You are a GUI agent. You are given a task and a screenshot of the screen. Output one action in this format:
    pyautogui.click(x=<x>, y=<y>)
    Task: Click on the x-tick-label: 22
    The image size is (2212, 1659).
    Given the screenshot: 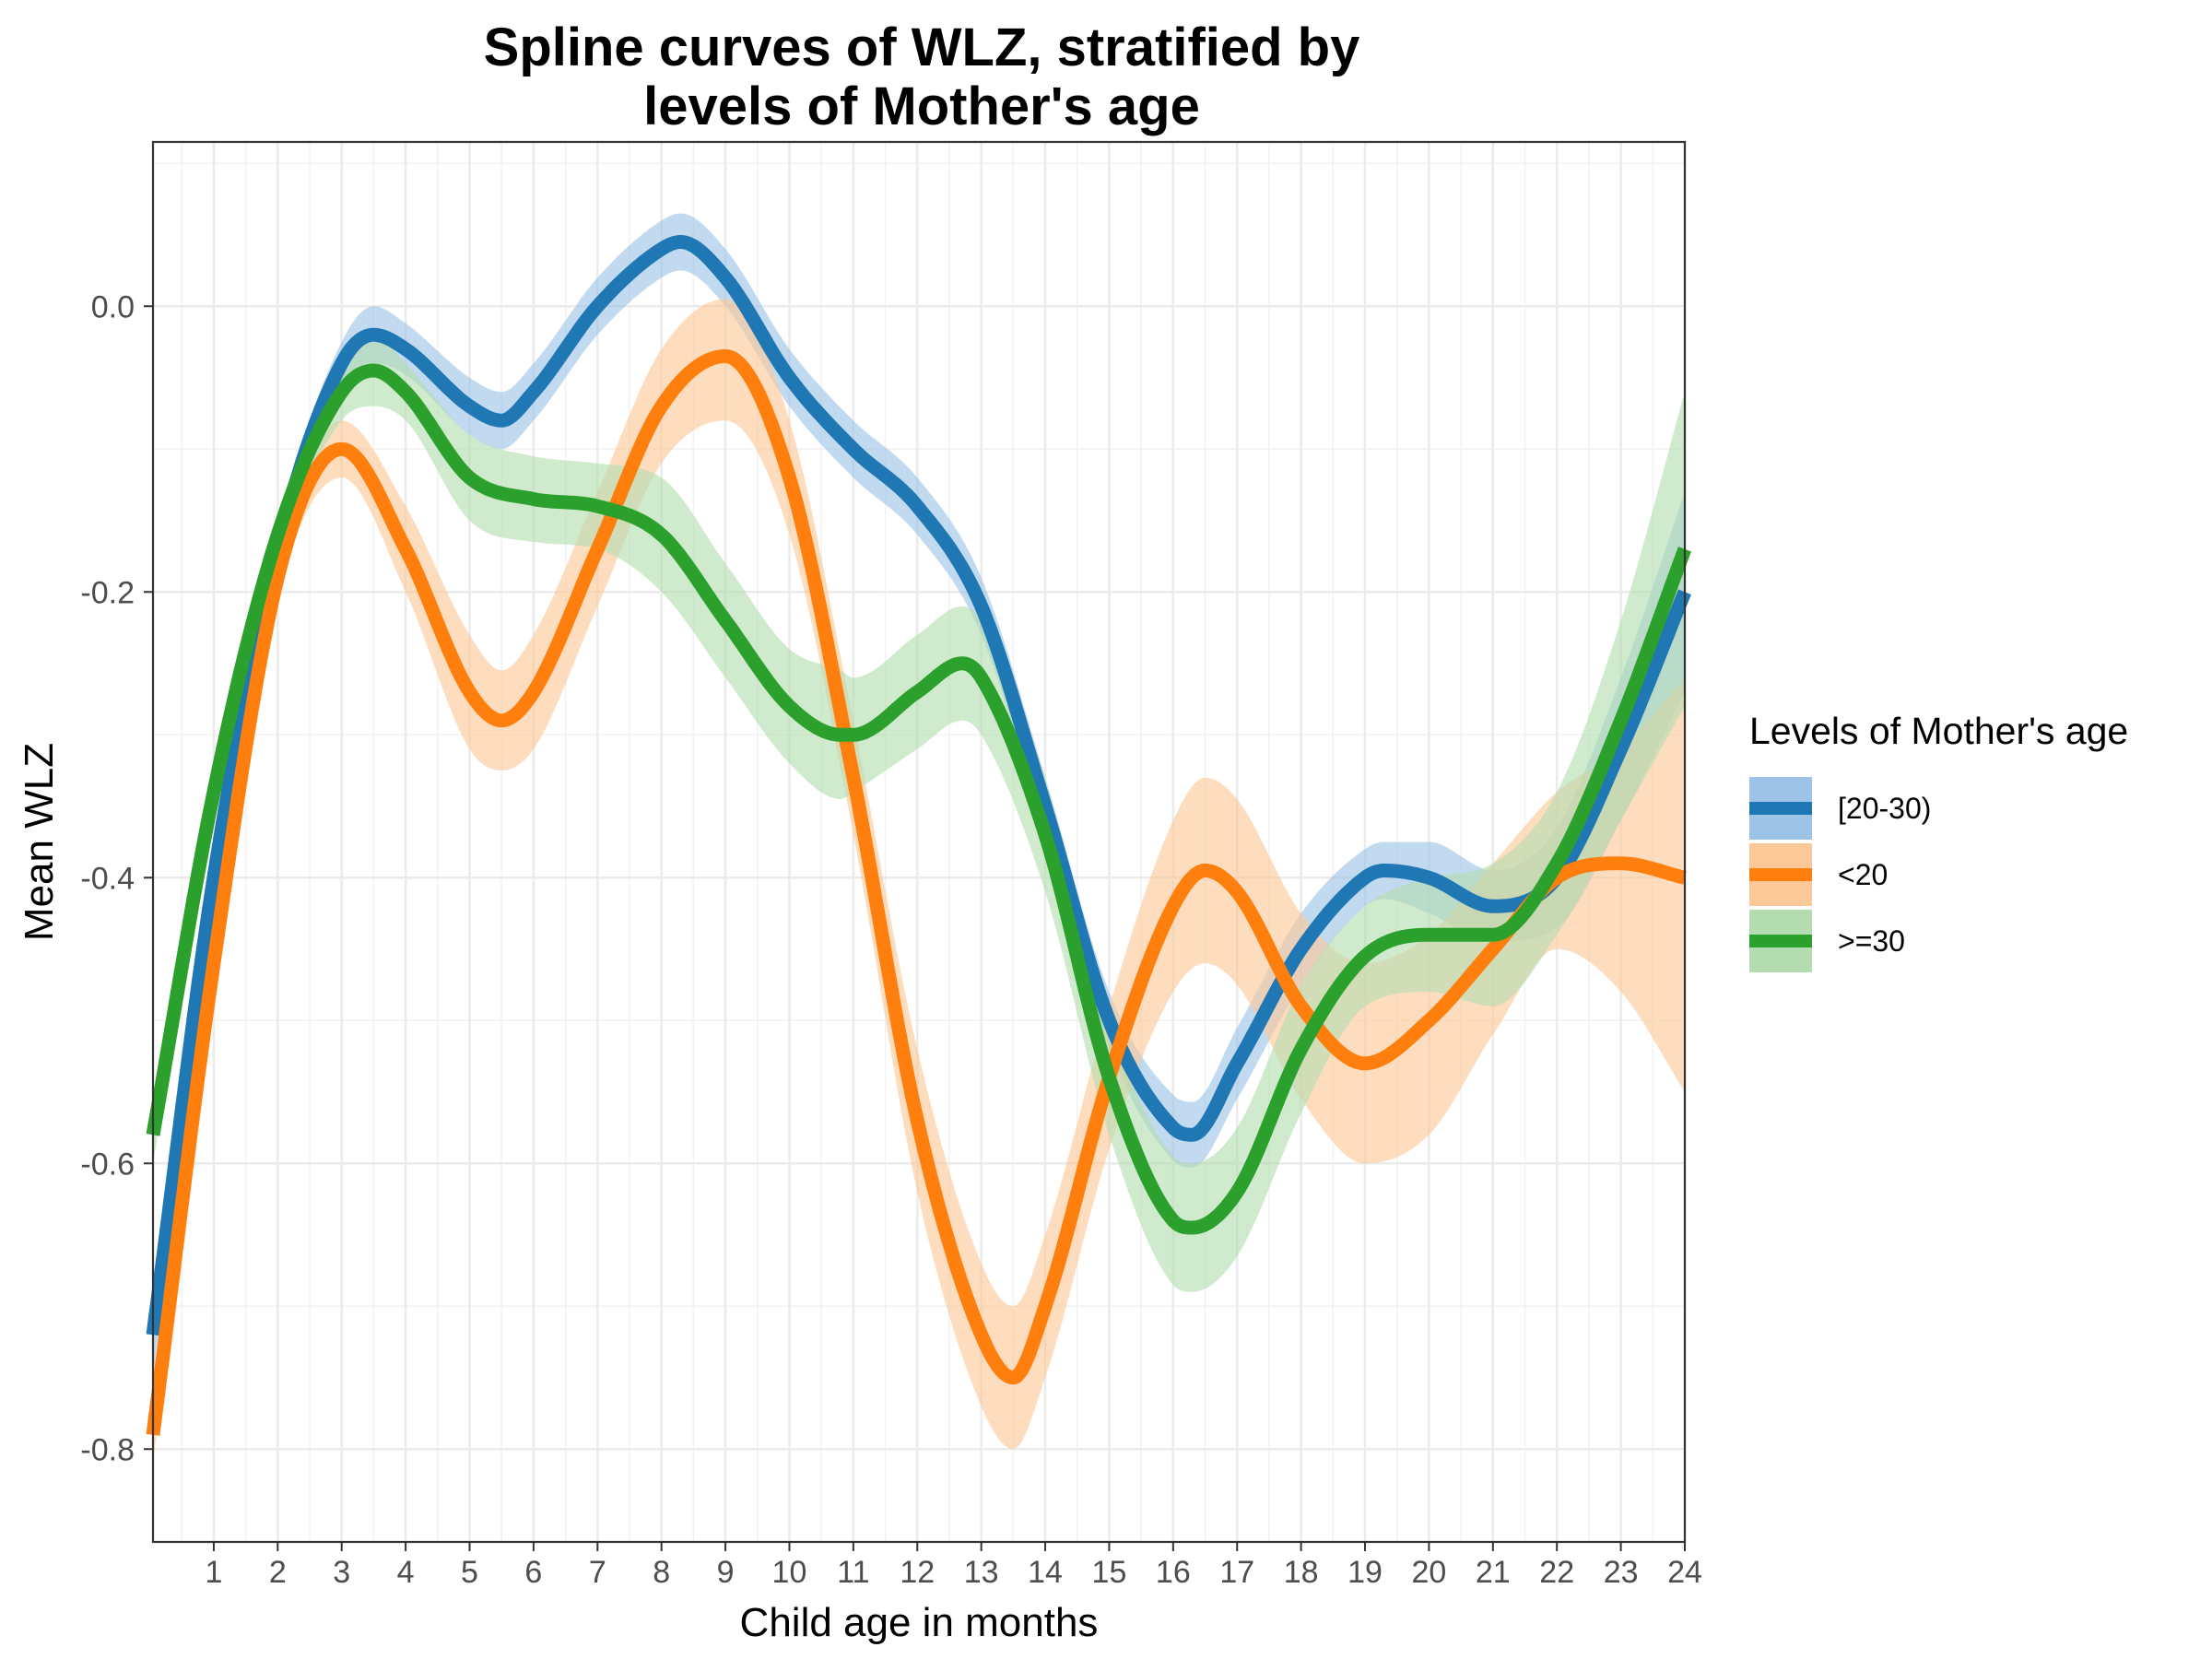 What is the action you would take?
    pyautogui.click(x=1556, y=1572)
    